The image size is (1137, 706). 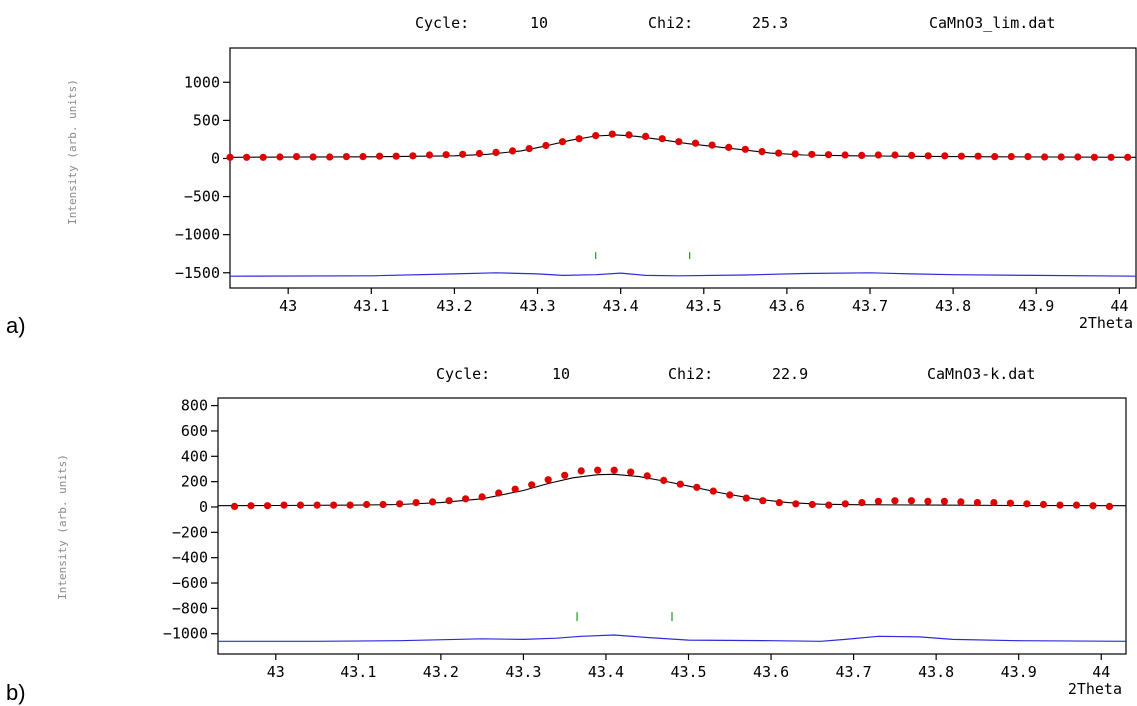 What do you see at coordinates (194, 482) in the screenshot?
I see `panel-b-y-tick-label: 200` at bounding box center [194, 482].